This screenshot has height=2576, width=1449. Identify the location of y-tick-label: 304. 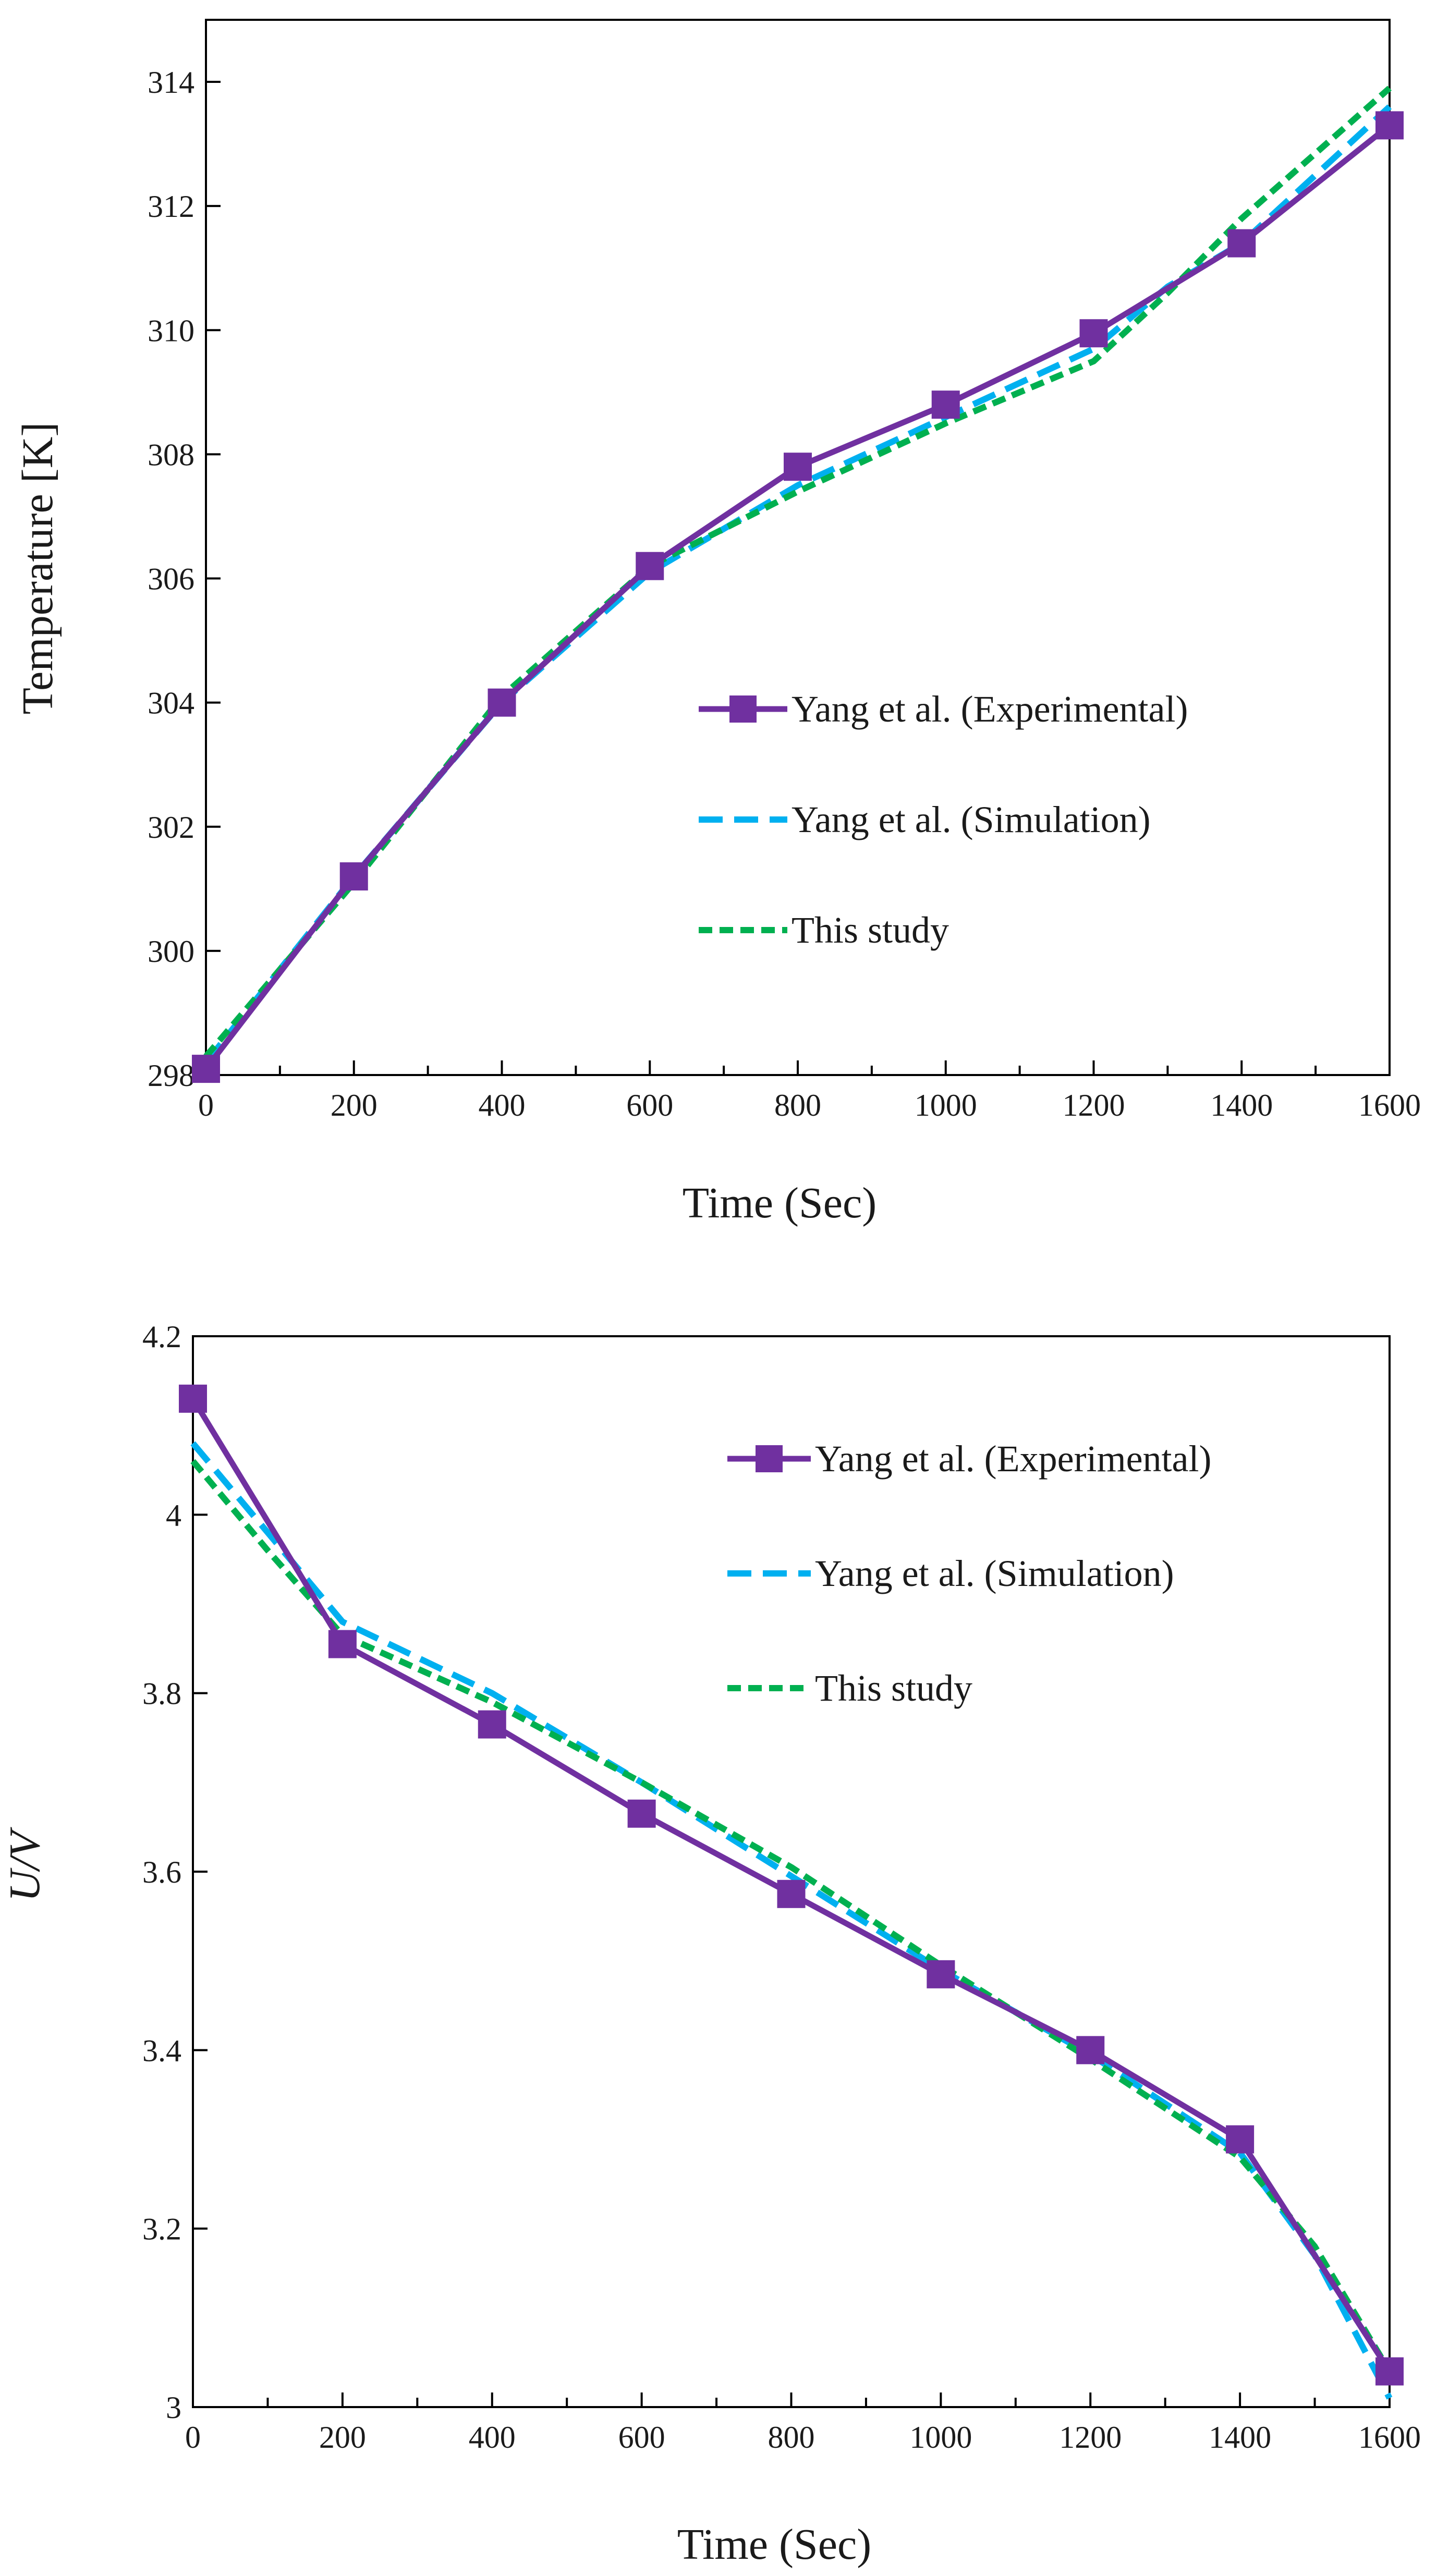
(171, 703).